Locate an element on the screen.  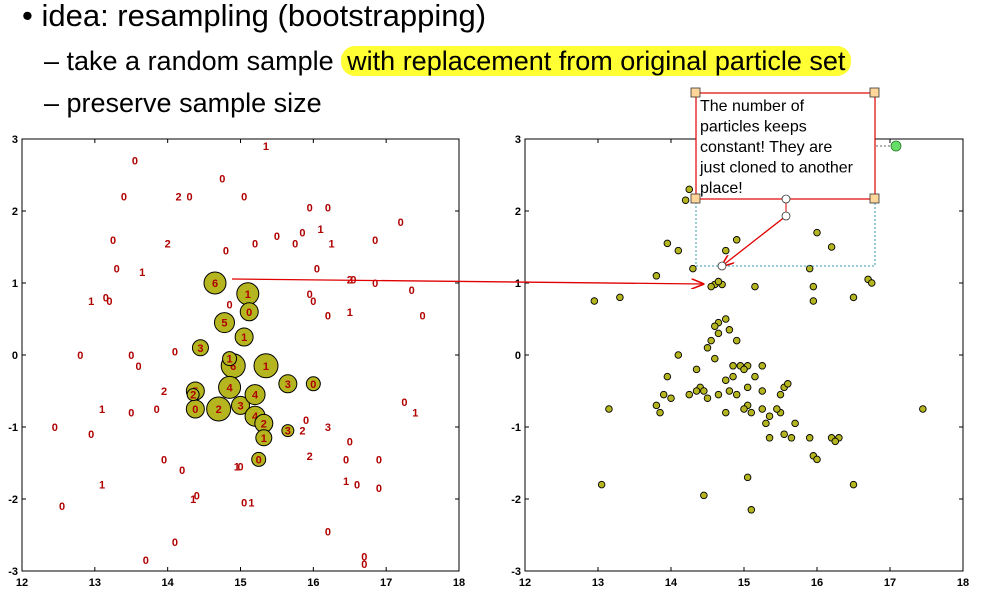
pointer-handle-base is located at coordinates (786, 199).